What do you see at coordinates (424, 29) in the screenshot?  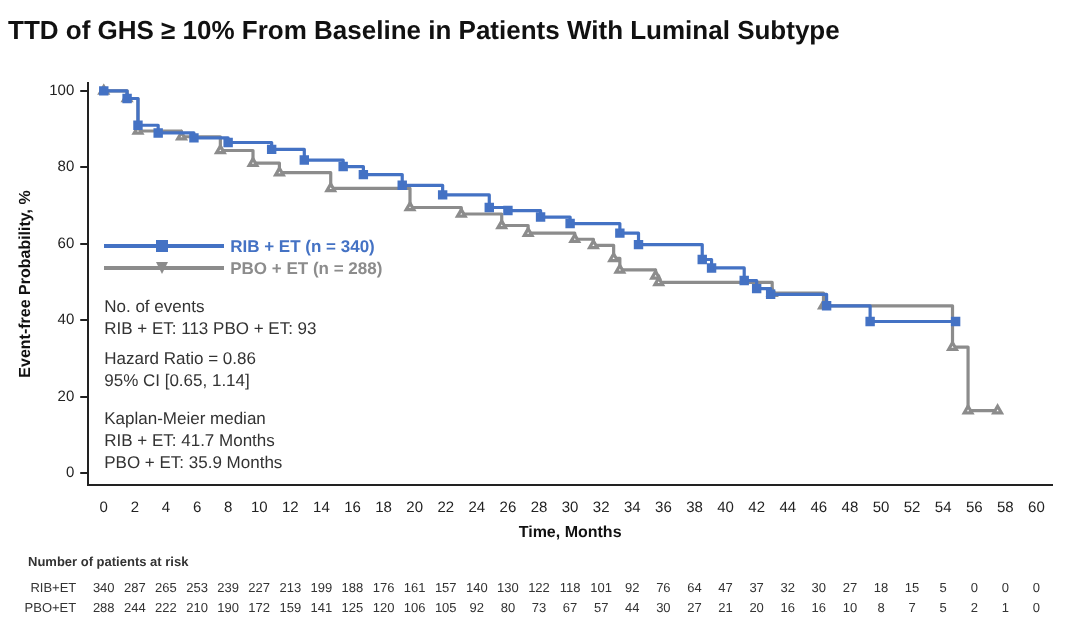 I see `chart-title: TTD of GHS ≥ 10% From Baseline in Patients With Luminal Subtype` at bounding box center [424, 29].